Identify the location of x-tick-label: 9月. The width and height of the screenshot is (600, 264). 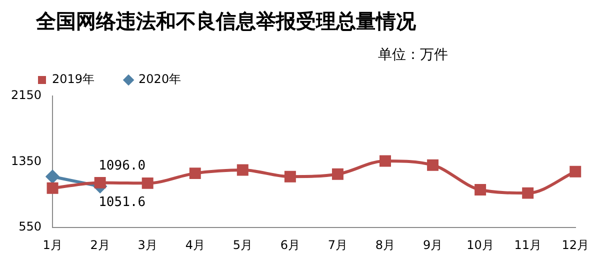
(432, 245).